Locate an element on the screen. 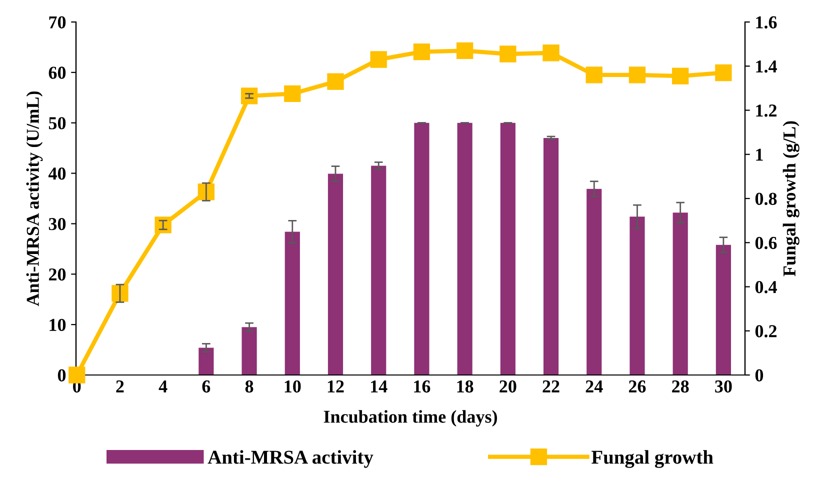 The image size is (820, 483). x-tick-label: 4 is located at coordinates (163, 386).